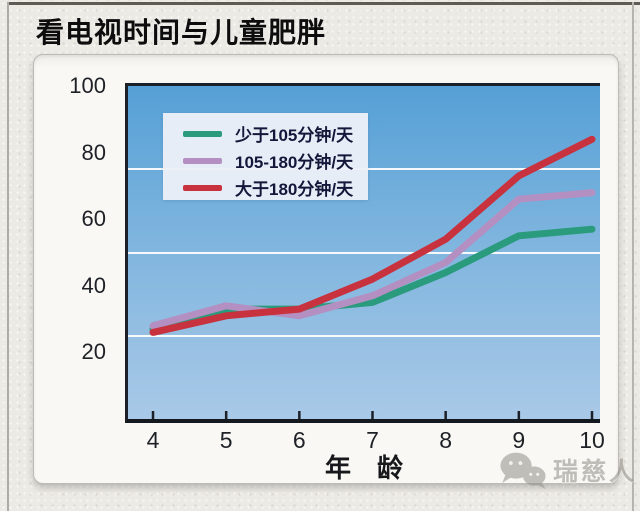  What do you see at coordinates (633, 256) in the screenshot?
I see `frame-right-line` at bounding box center [633, 256].